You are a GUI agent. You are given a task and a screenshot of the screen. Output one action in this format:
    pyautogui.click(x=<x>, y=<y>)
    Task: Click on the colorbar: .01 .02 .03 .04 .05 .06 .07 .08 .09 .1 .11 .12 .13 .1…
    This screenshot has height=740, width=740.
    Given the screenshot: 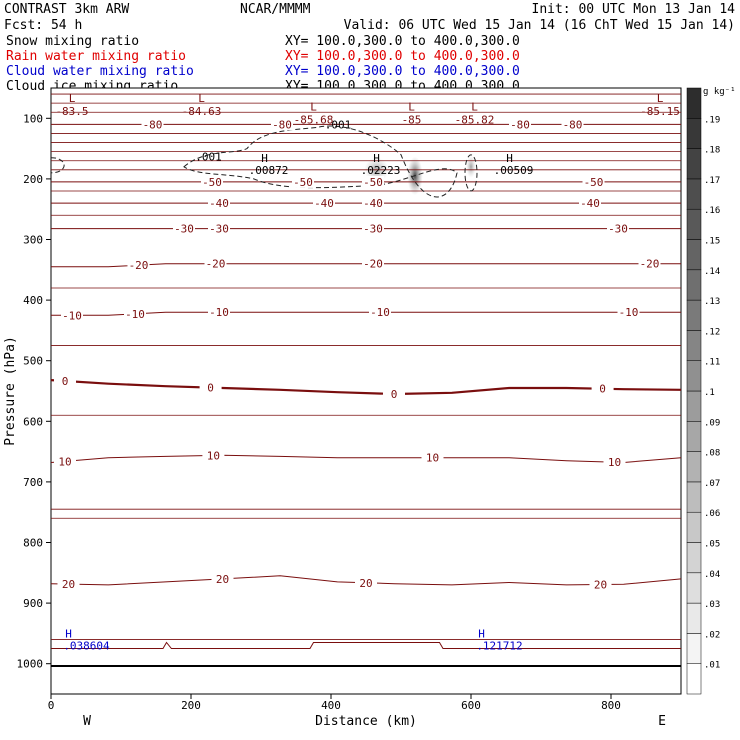 What is the action you would take?
    pyautogui.click(x=711, y=391)
    